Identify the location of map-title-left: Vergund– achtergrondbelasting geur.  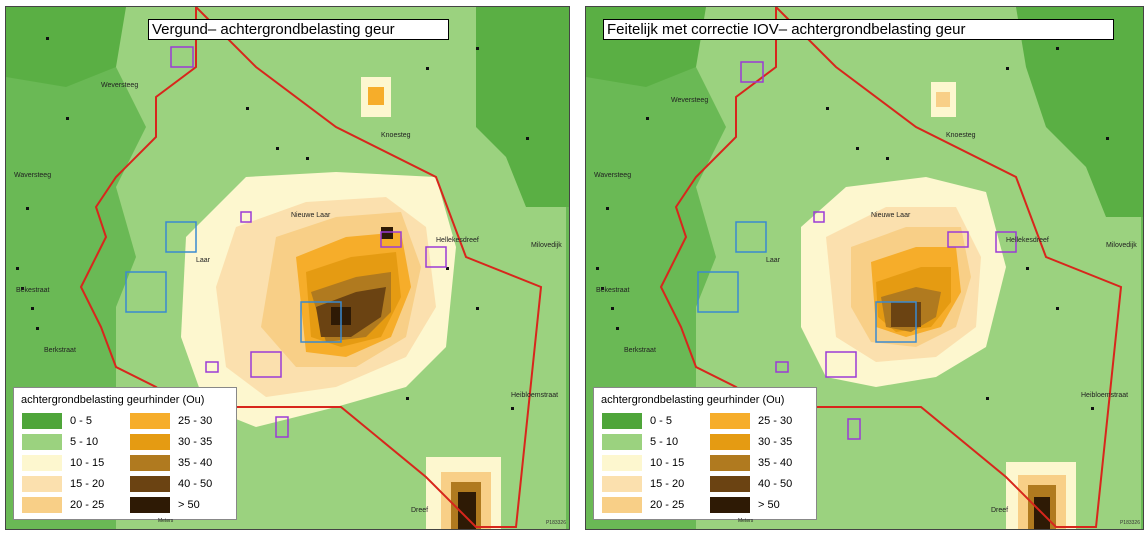
(298, 29).